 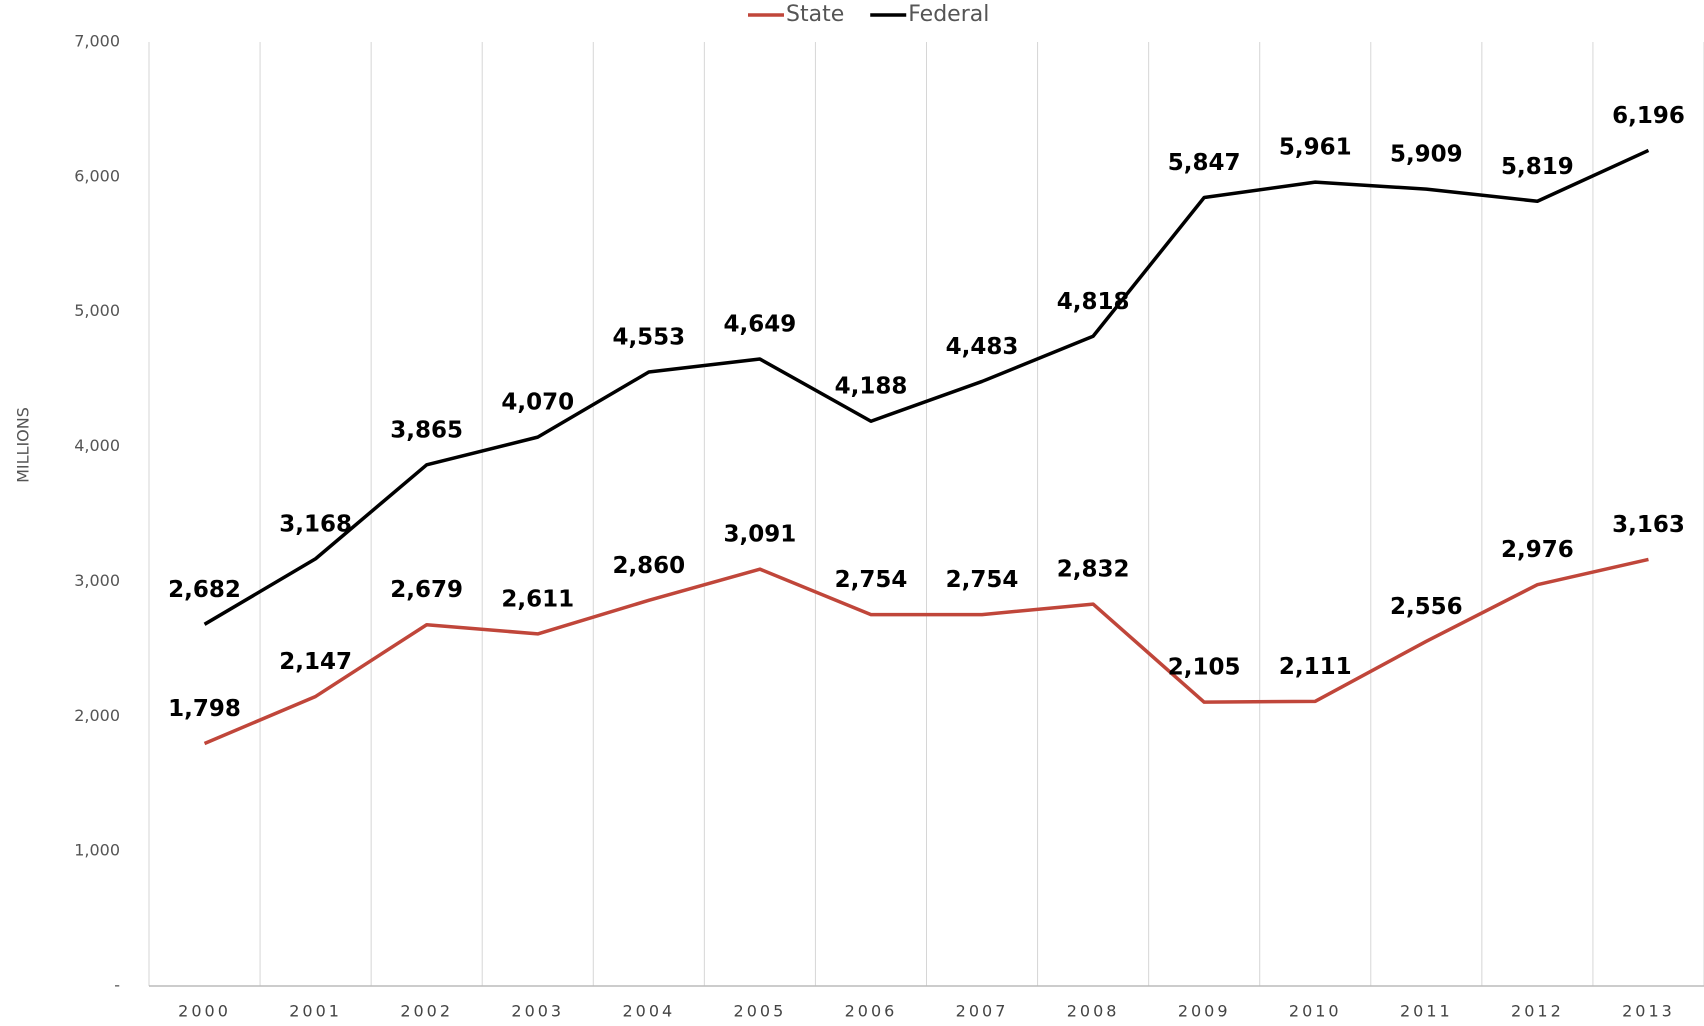 What do you see at coordinates (97, 310) in the screenshot?
I see `y-tick-label: 5,000` at bounding box center [97, 310].